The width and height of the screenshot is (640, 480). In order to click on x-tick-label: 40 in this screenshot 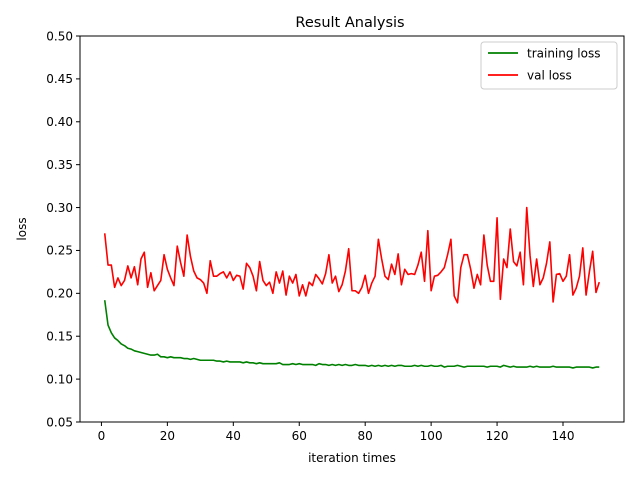, I will do `click(233, 436)`.